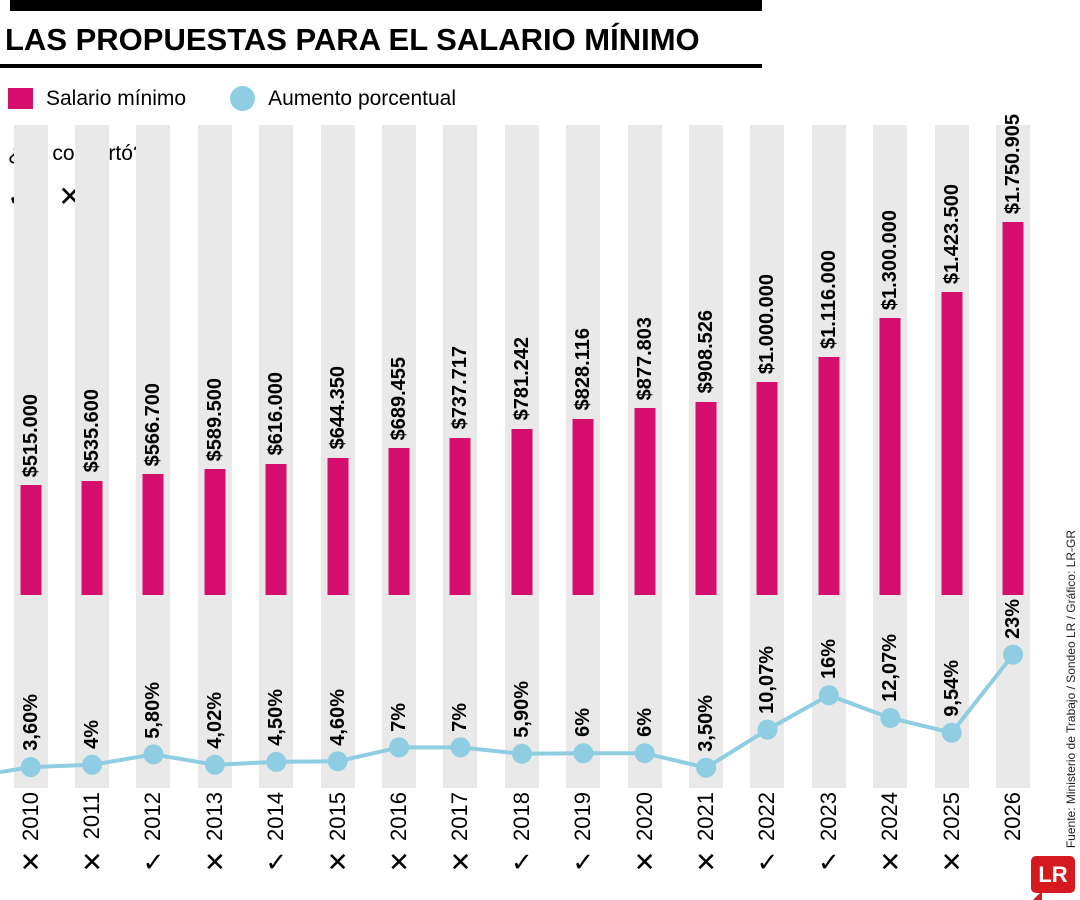 The image size is (1080, 900). What do you see at coordinates (644, 816) in the screenshot?
I see `year-label: 2020` at bounding box center [644, 816].